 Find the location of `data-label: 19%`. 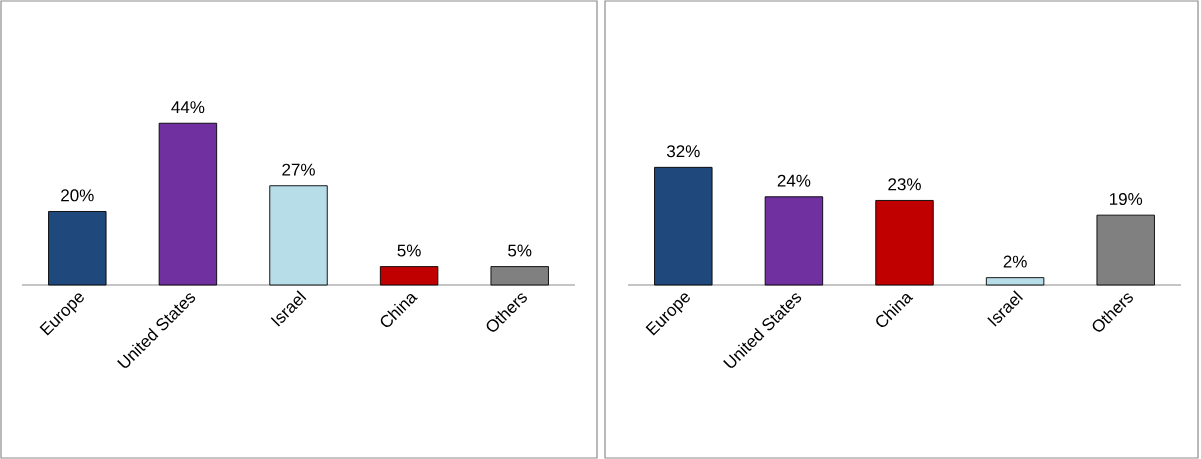

data-label: 19% is located at coordinates (1126, 199).